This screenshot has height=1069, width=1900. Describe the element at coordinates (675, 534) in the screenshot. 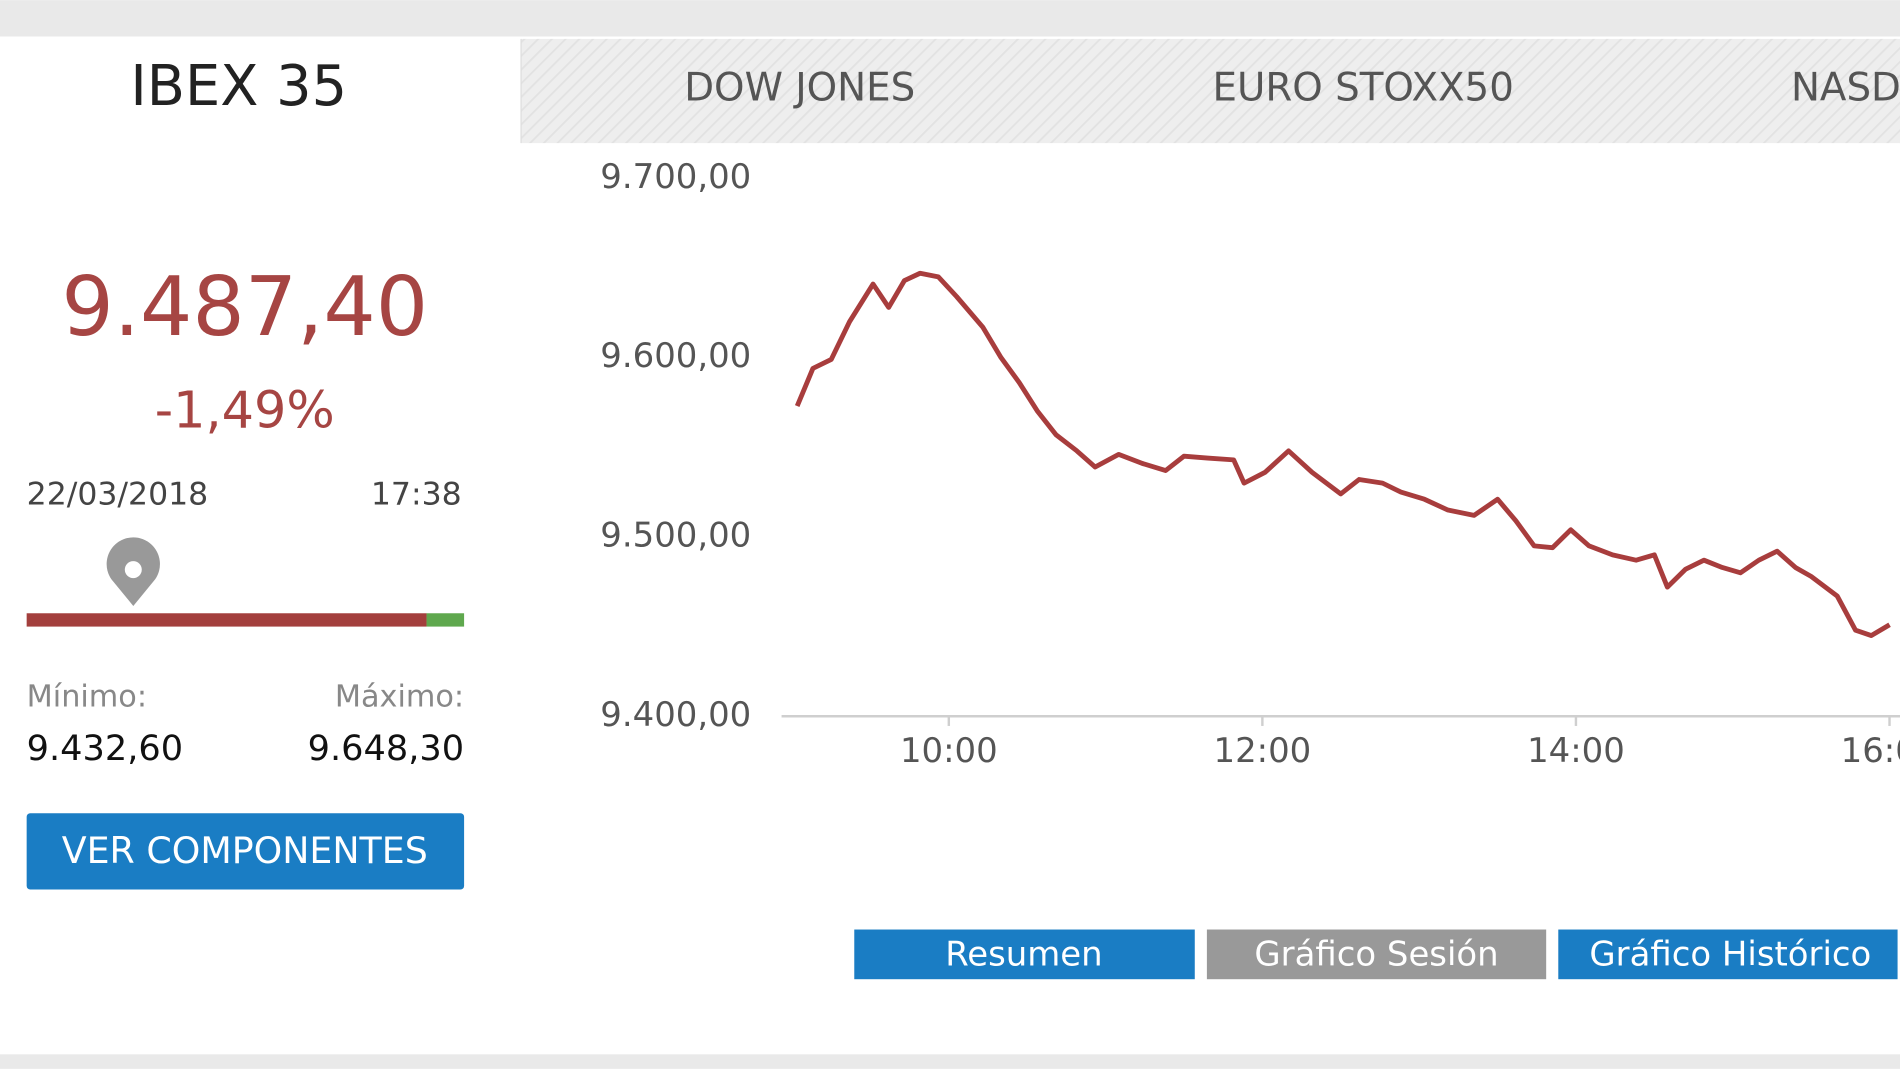

I see `y-tick-label: 9.500,00` at that location.